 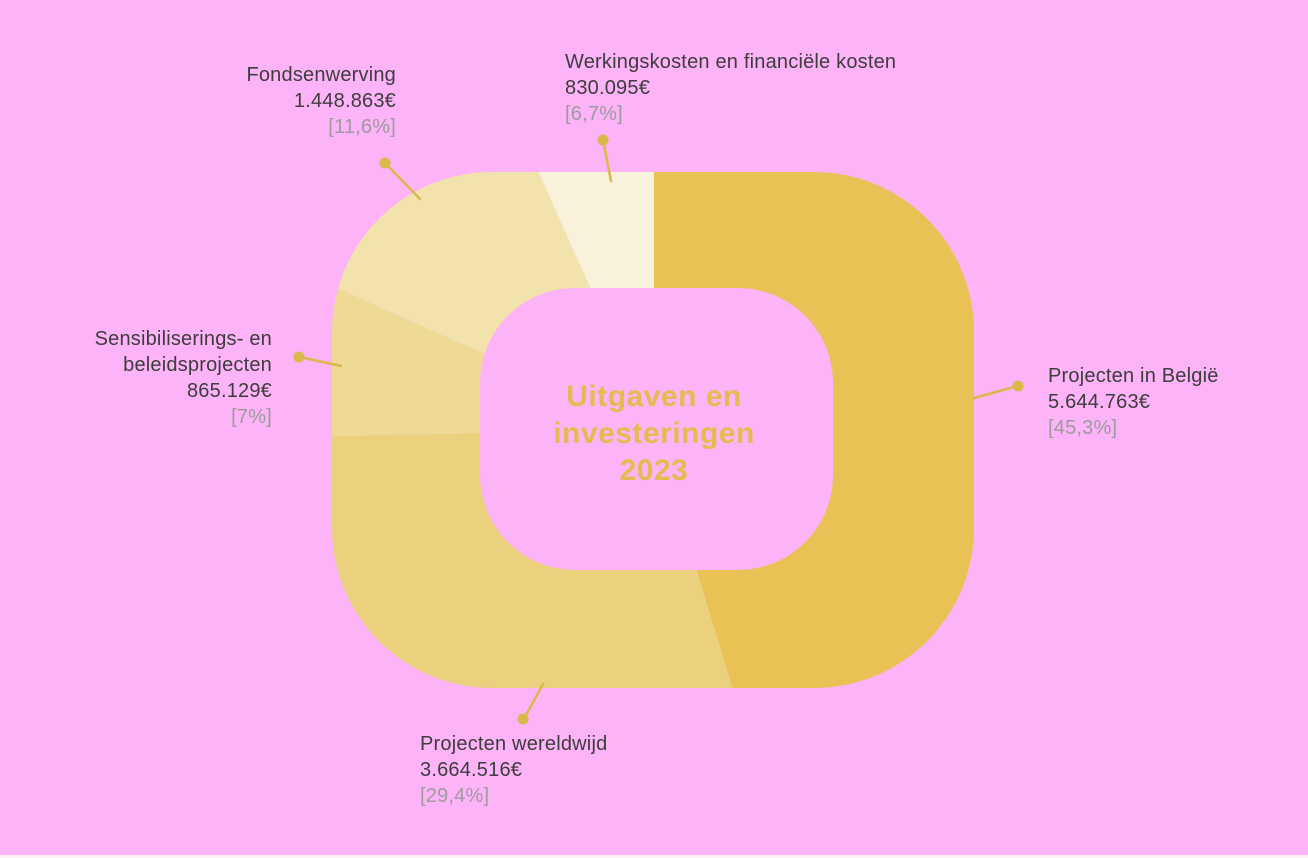 I want to click on slice-label-fondsenwerving: Fondsenwerving 1.448.863€ [11,6%], so click(x=291, y=101).